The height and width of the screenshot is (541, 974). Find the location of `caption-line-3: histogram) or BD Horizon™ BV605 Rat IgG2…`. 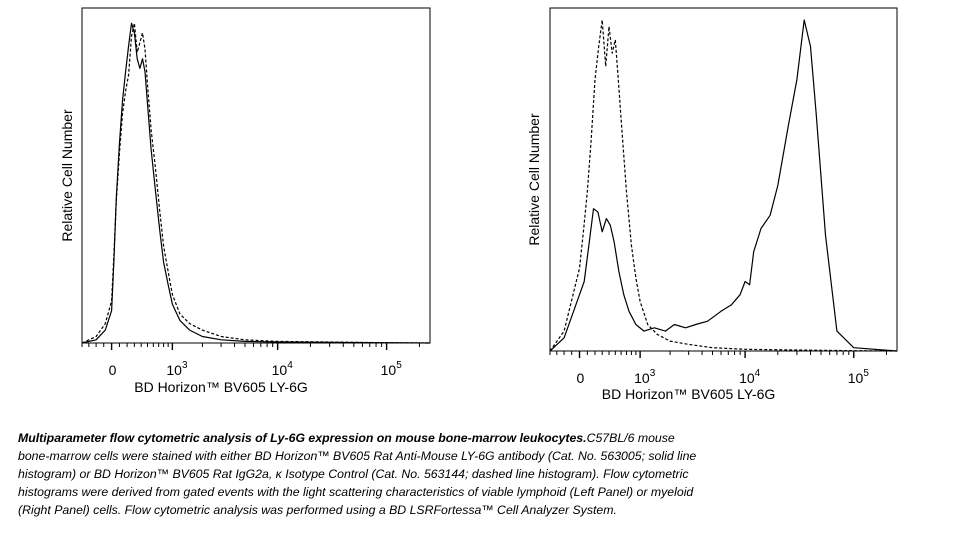

caption-line-3: histogram) or BD Horizon™ BV605 Rat IgG2… is located at coordinates (353, 474).